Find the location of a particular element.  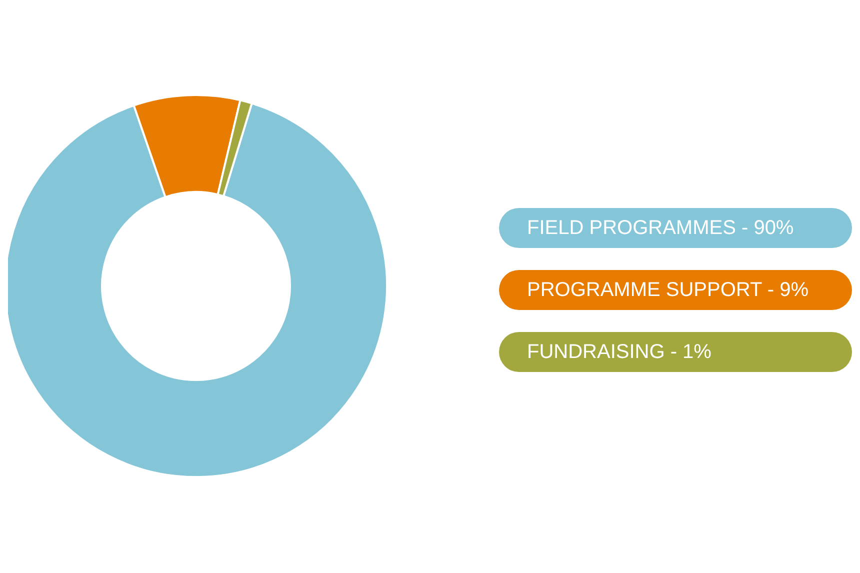

legend-label: FIELD PROGRAMMES - 90% is located at coordinates (689, 228).